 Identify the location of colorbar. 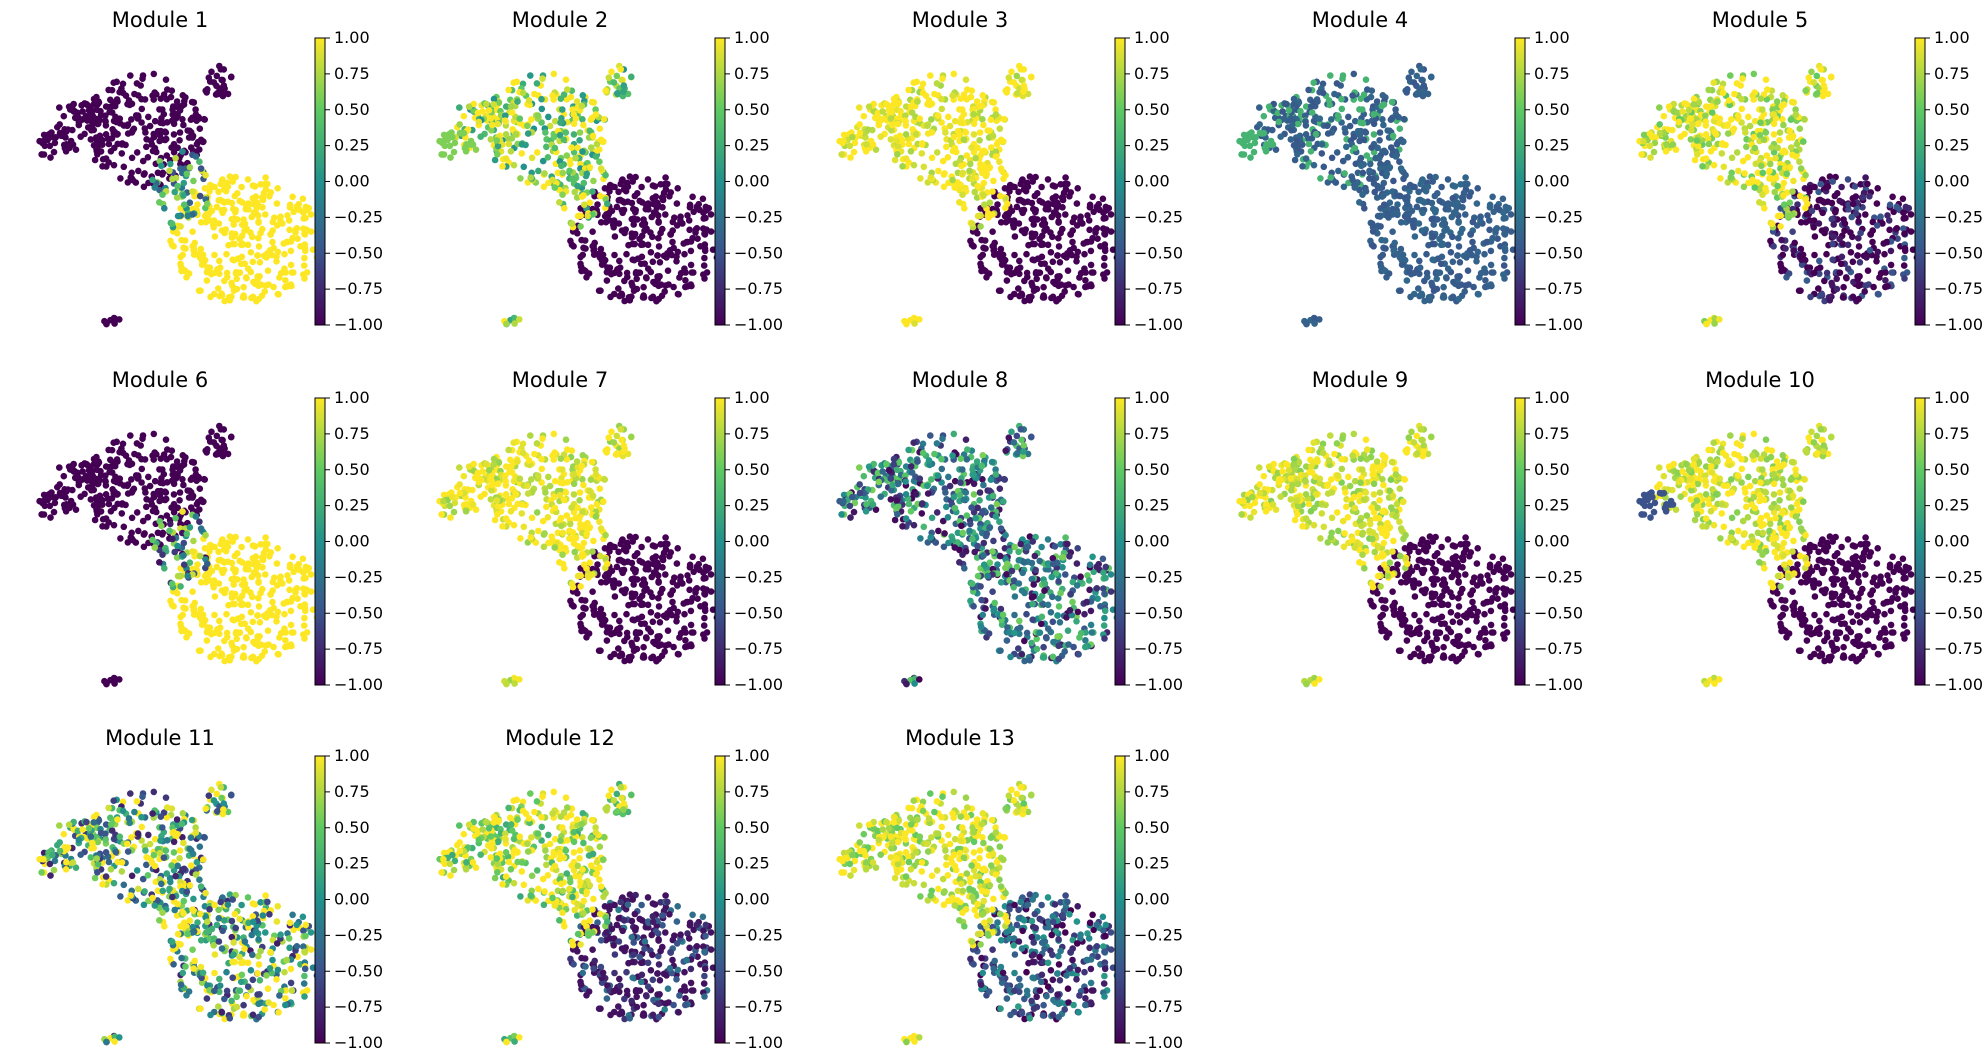
(320, 541).